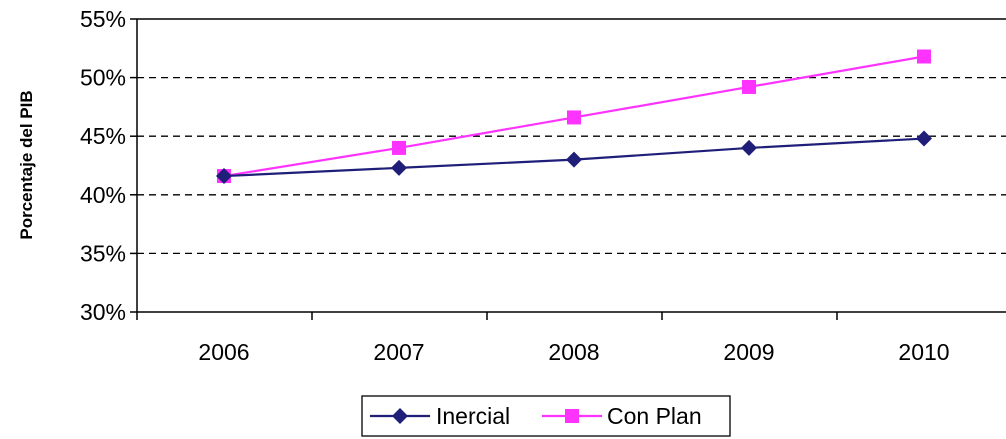 This screenshot has width=1006, height=439. I want to click on x-tick-label: 2007, so click(398, 352).